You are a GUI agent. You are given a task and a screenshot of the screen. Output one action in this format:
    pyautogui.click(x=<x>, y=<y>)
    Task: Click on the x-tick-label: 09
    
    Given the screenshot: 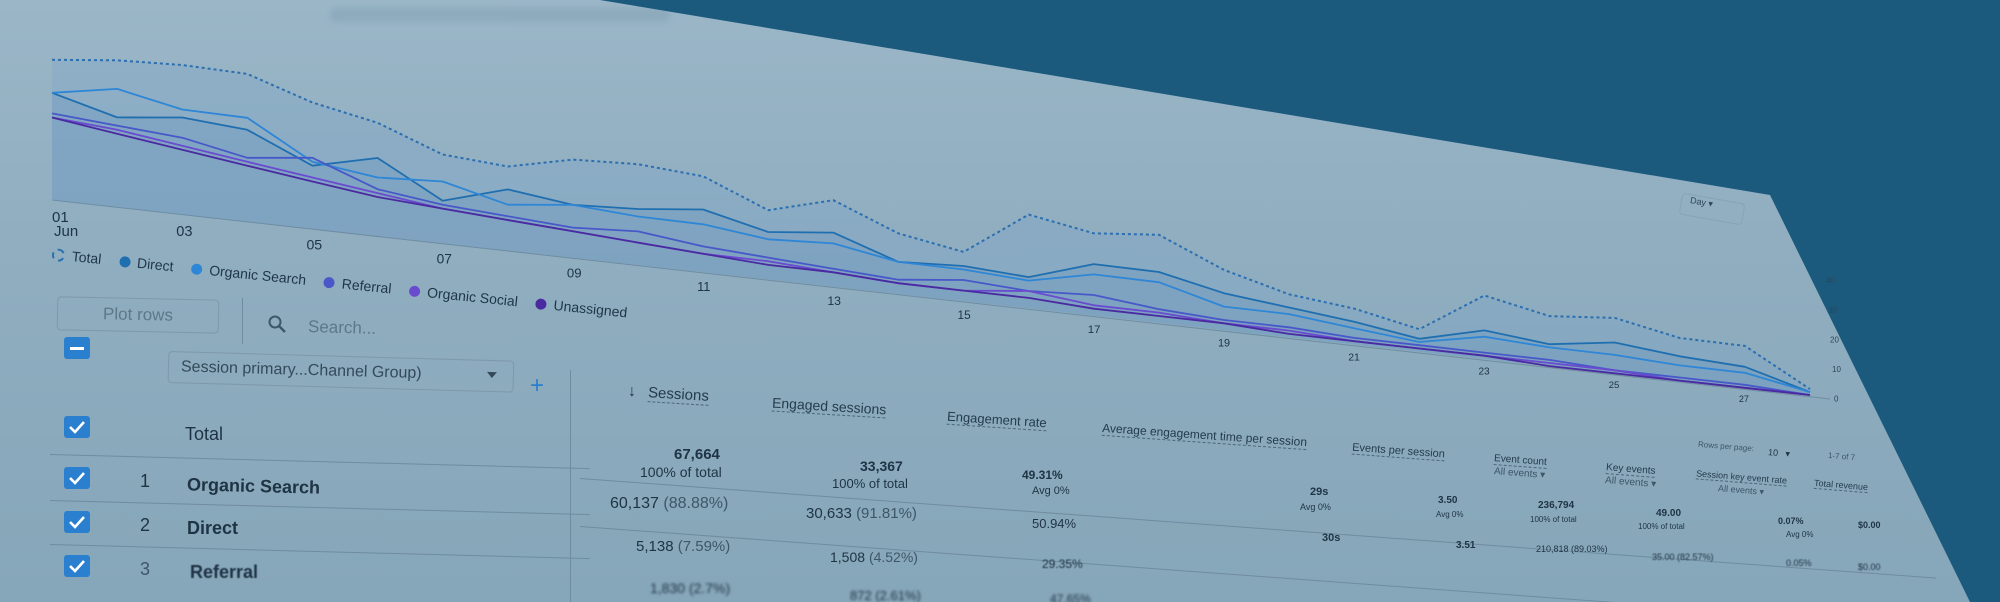 What is the action you would take?
    pyautogui.click(x=574, y=272)
    